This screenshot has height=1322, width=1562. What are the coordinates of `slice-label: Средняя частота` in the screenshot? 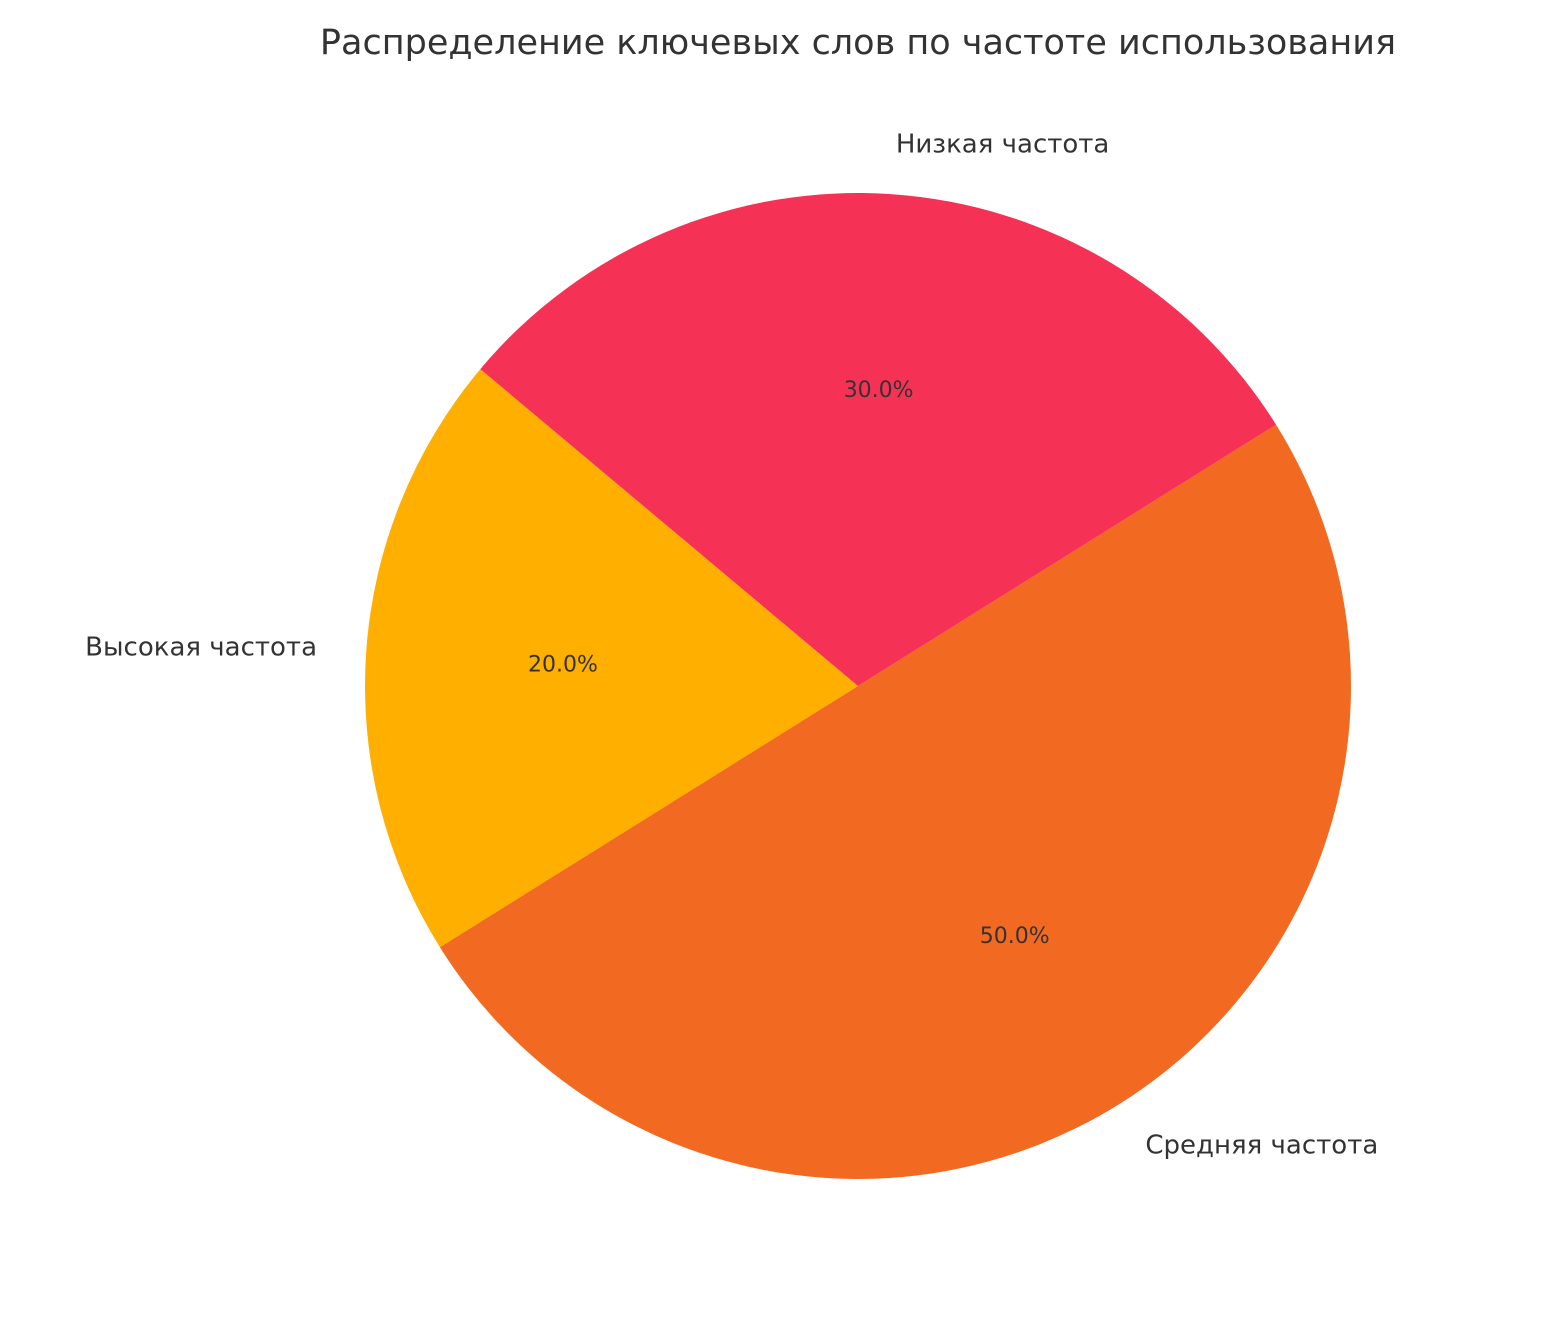 It's located at (1261, 1145).